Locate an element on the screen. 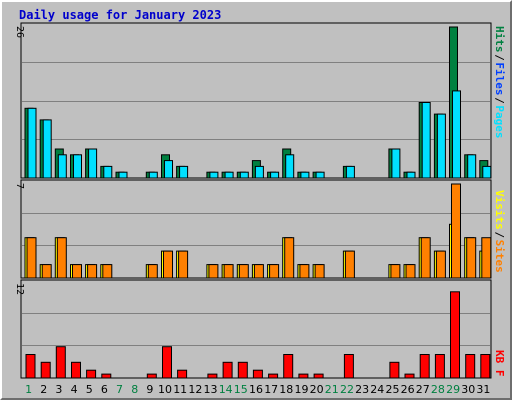 This screenshot has height=400, width=512. legend-label-files: Files is located at coordinates (499, 78).